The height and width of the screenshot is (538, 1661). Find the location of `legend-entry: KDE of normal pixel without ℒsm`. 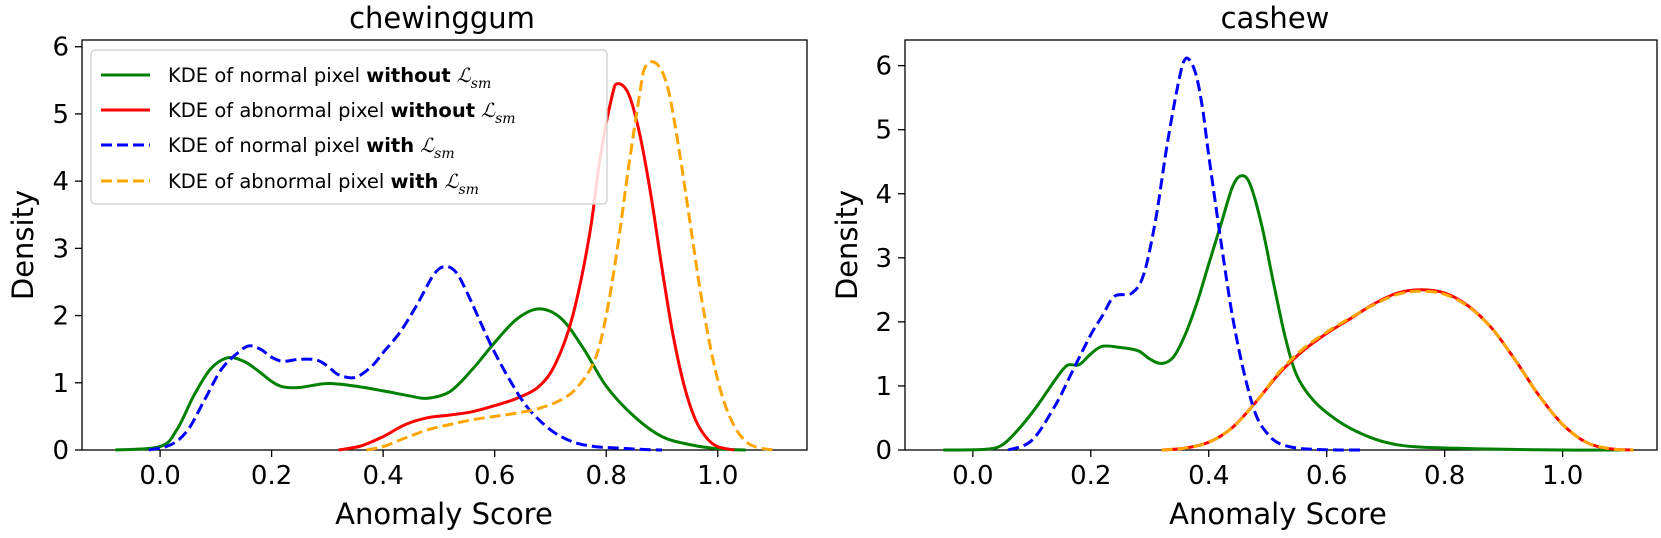

legend-entry: KDE of normal pixel without ℒsm is located at coordinates (296, 78).